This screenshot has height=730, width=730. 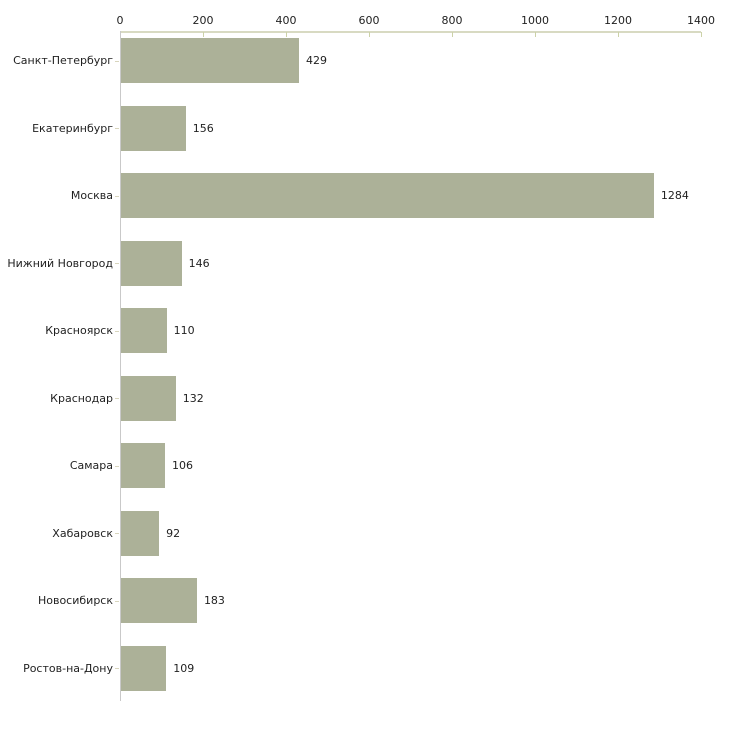 I want to click on bar-row: Новосибирск 183, so click(x=365, y=605).